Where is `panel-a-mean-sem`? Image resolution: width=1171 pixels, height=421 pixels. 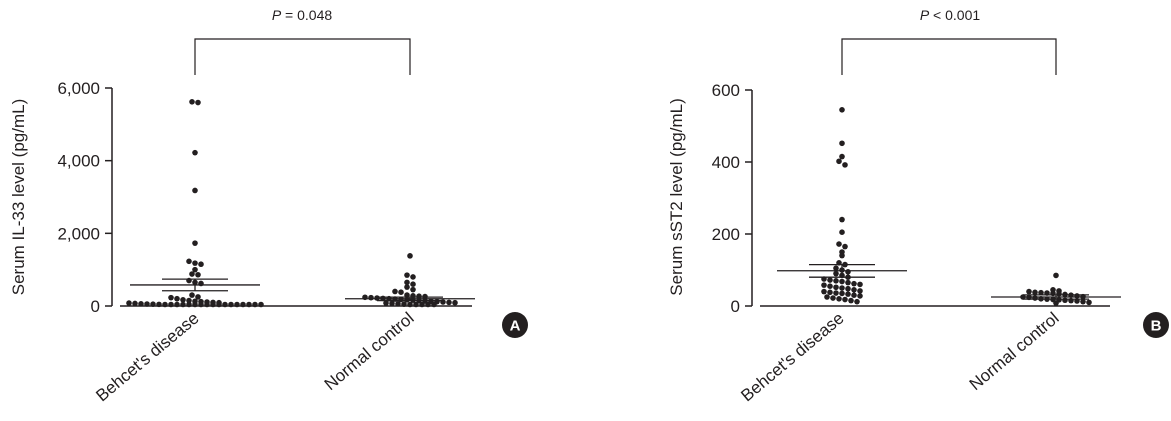
panel-a-mean-sem is located at coordinates (302, 290).